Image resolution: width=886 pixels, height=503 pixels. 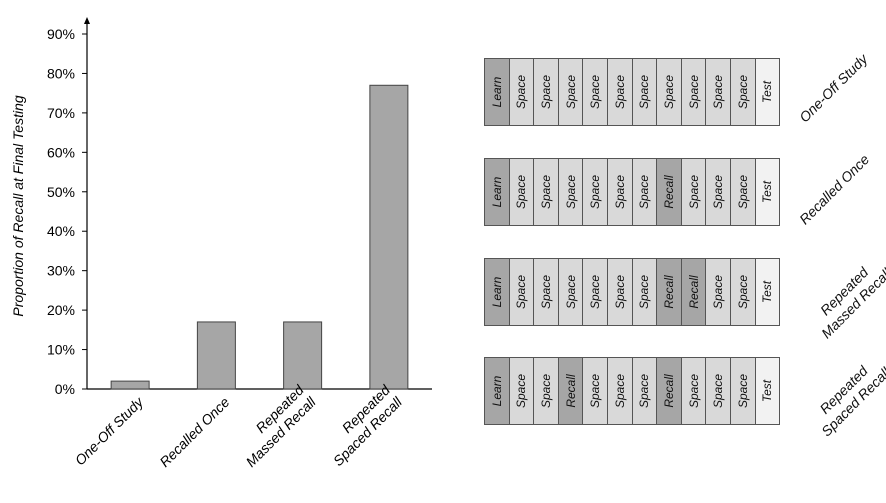 I want to click on y-tick-label: 10%, so click(x=61, y=350).